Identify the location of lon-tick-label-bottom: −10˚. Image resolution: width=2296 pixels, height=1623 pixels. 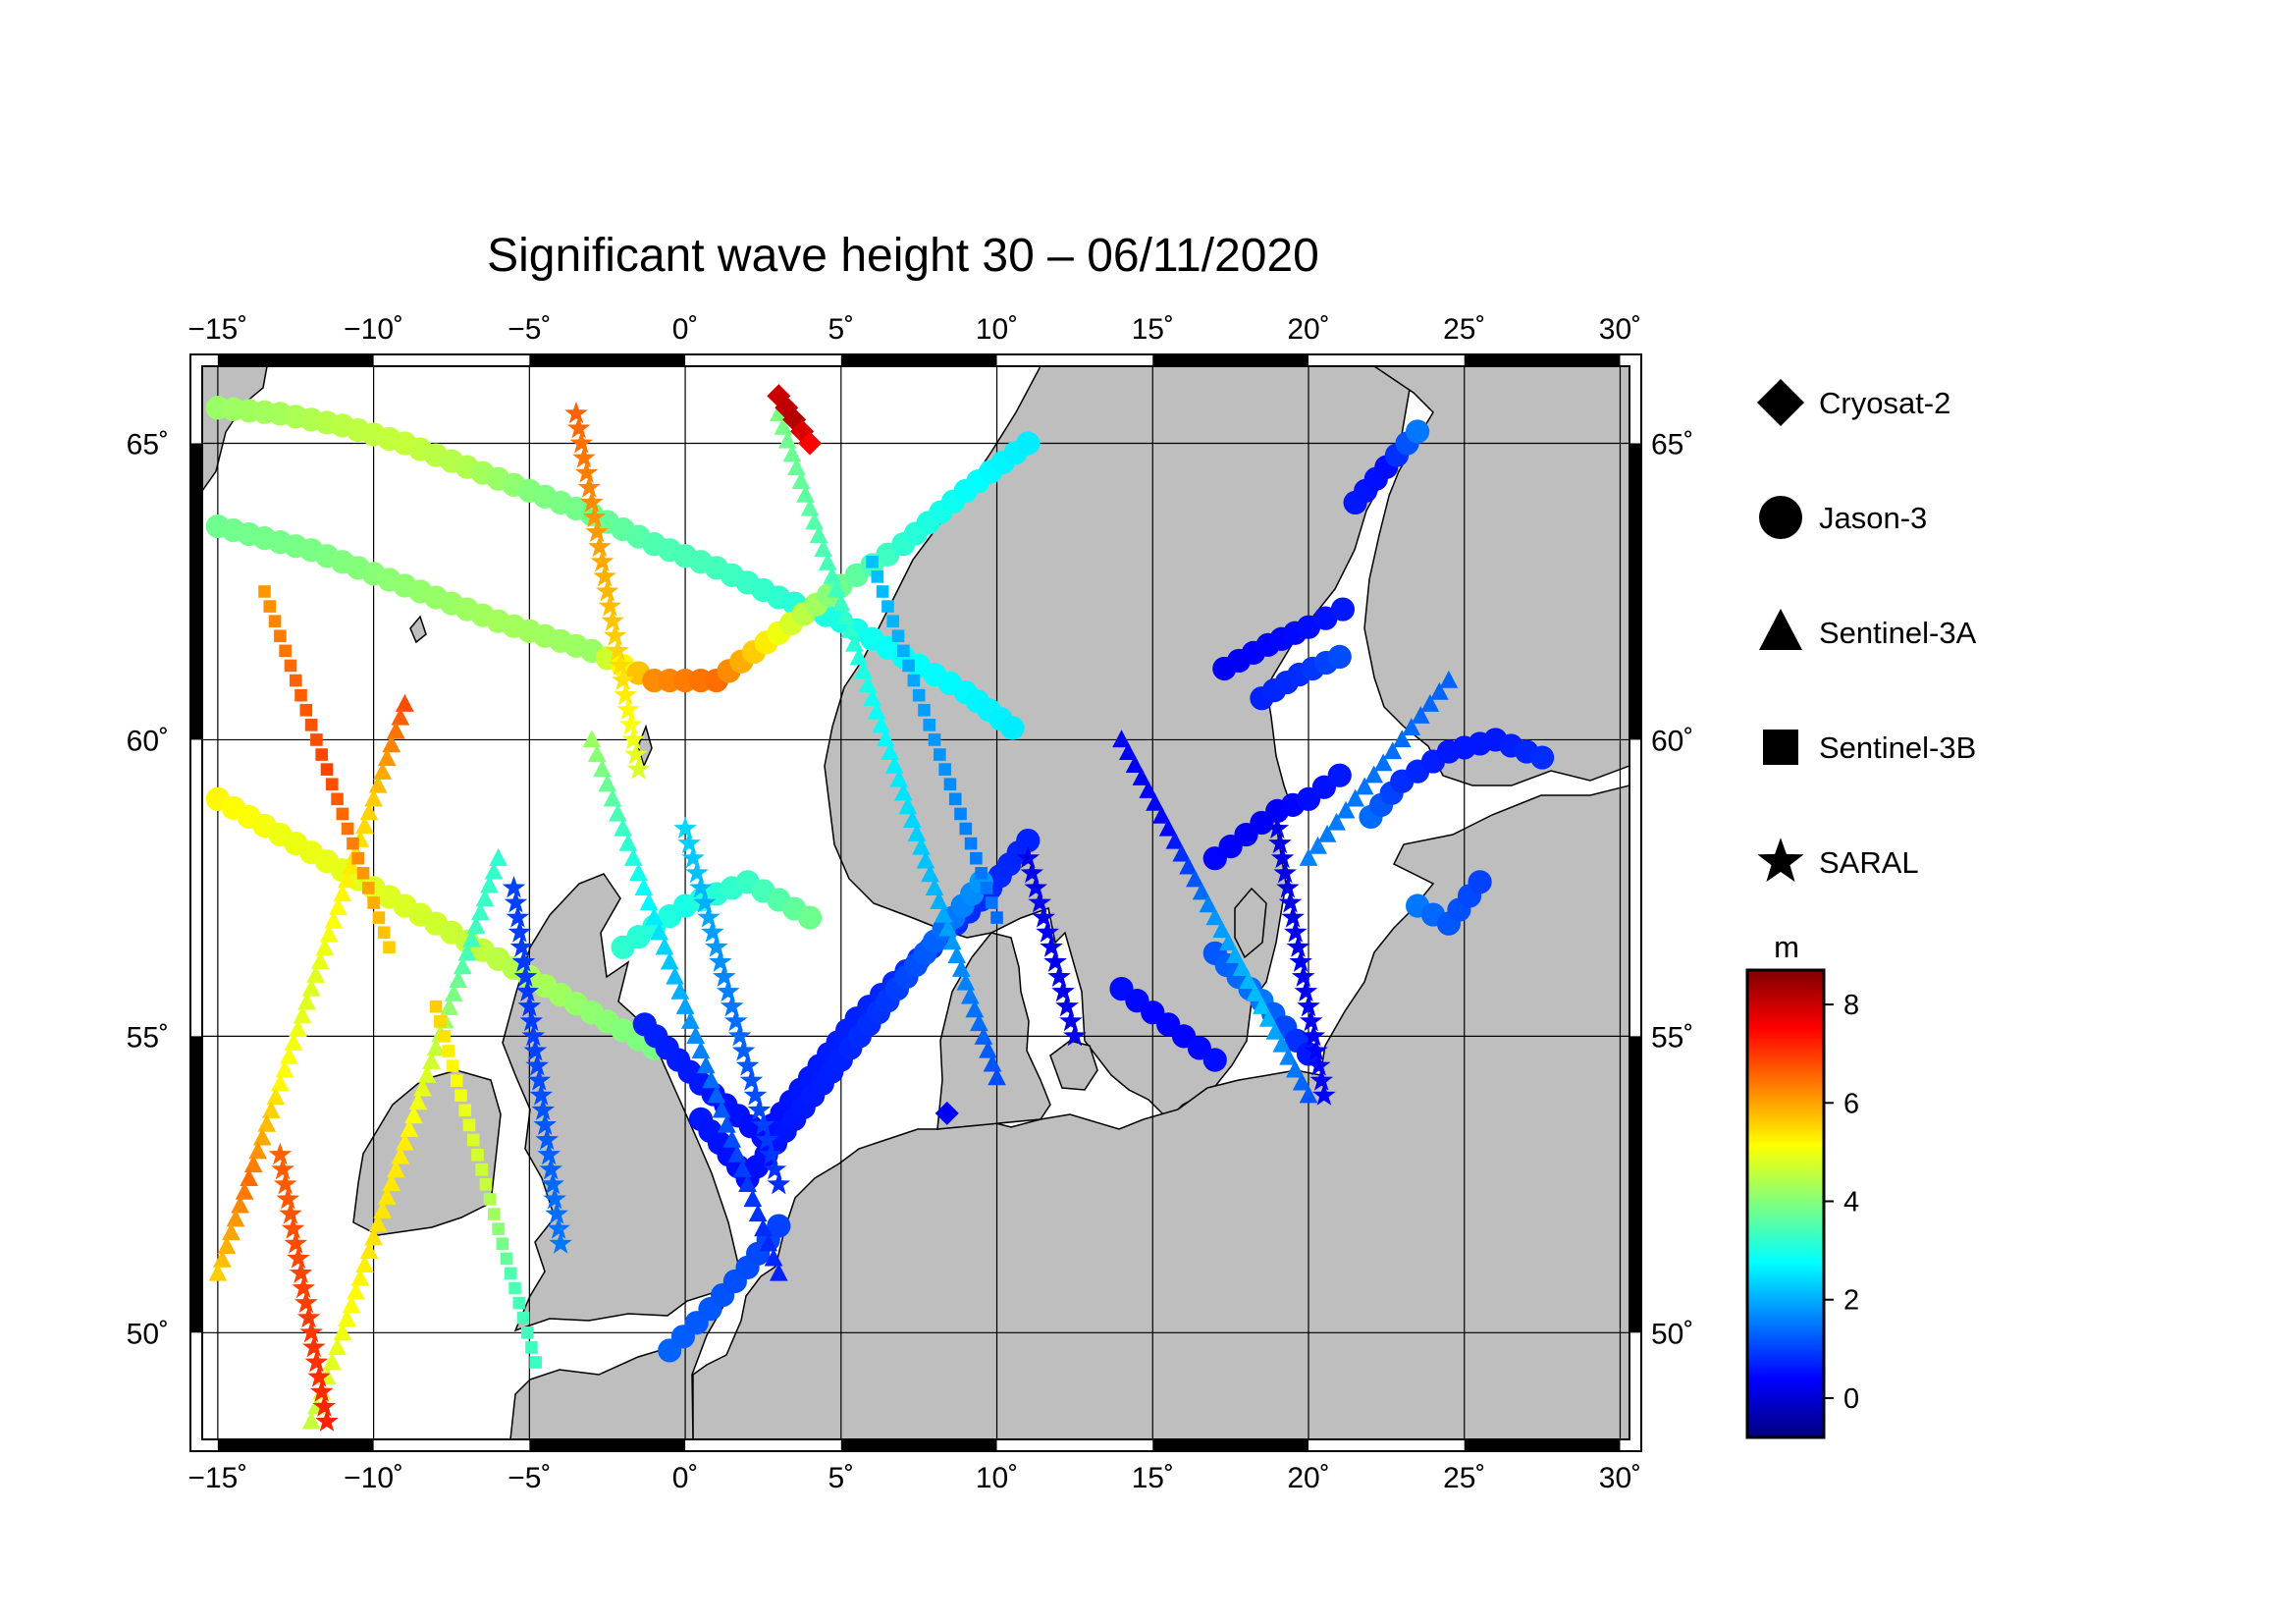
(373, 1478).